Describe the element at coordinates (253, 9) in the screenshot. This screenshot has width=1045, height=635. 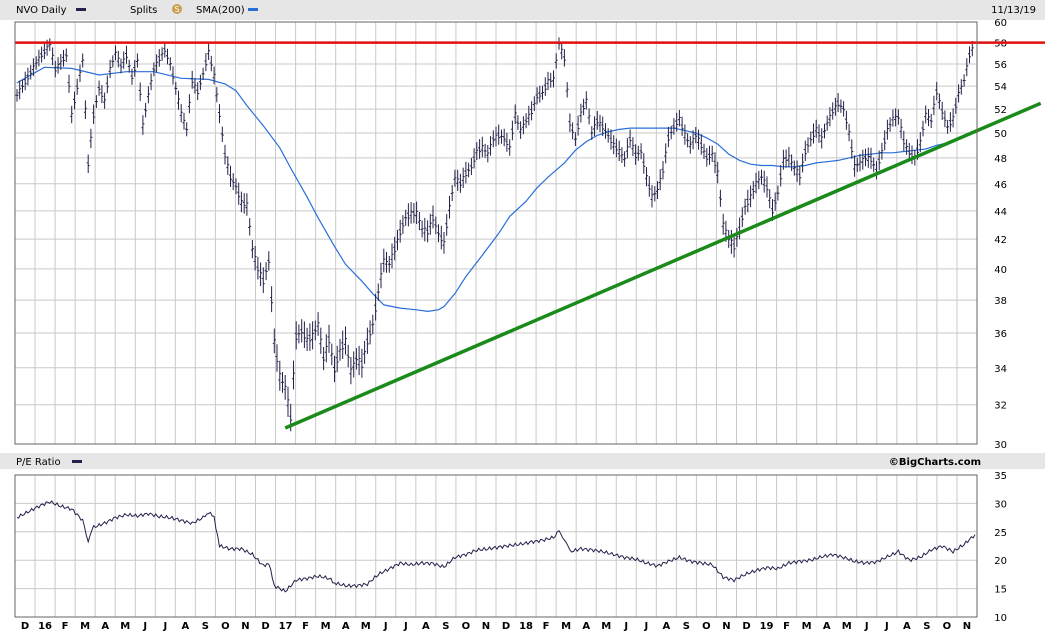
I see `sma-legend-swatch` at that location.